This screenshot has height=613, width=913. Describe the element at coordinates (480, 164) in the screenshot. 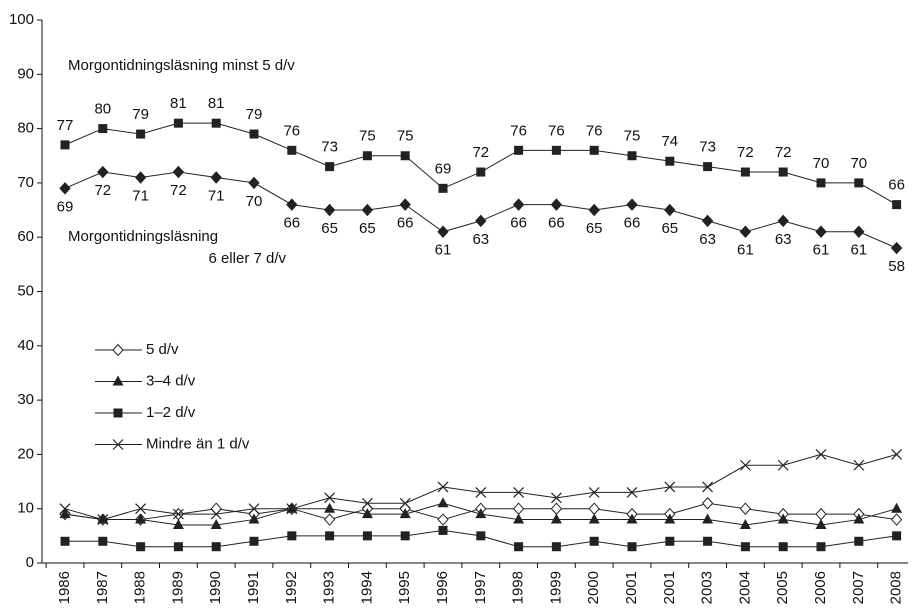

I see `series-line` at that location.